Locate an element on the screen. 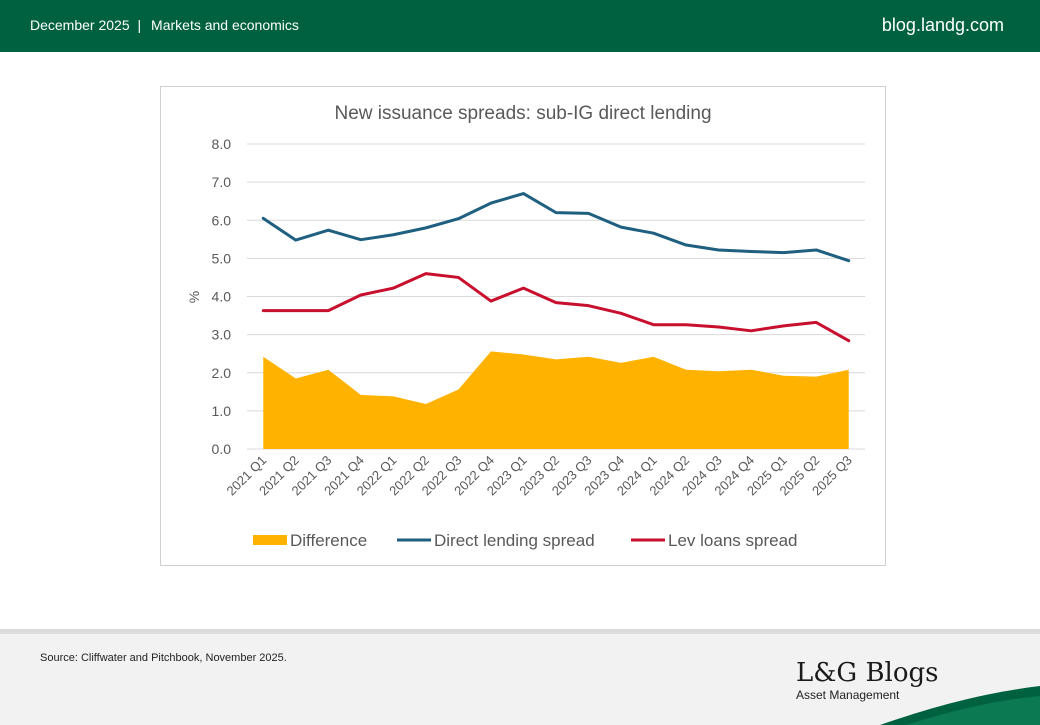  difference-area-layer is located at coordinates (556, 400).